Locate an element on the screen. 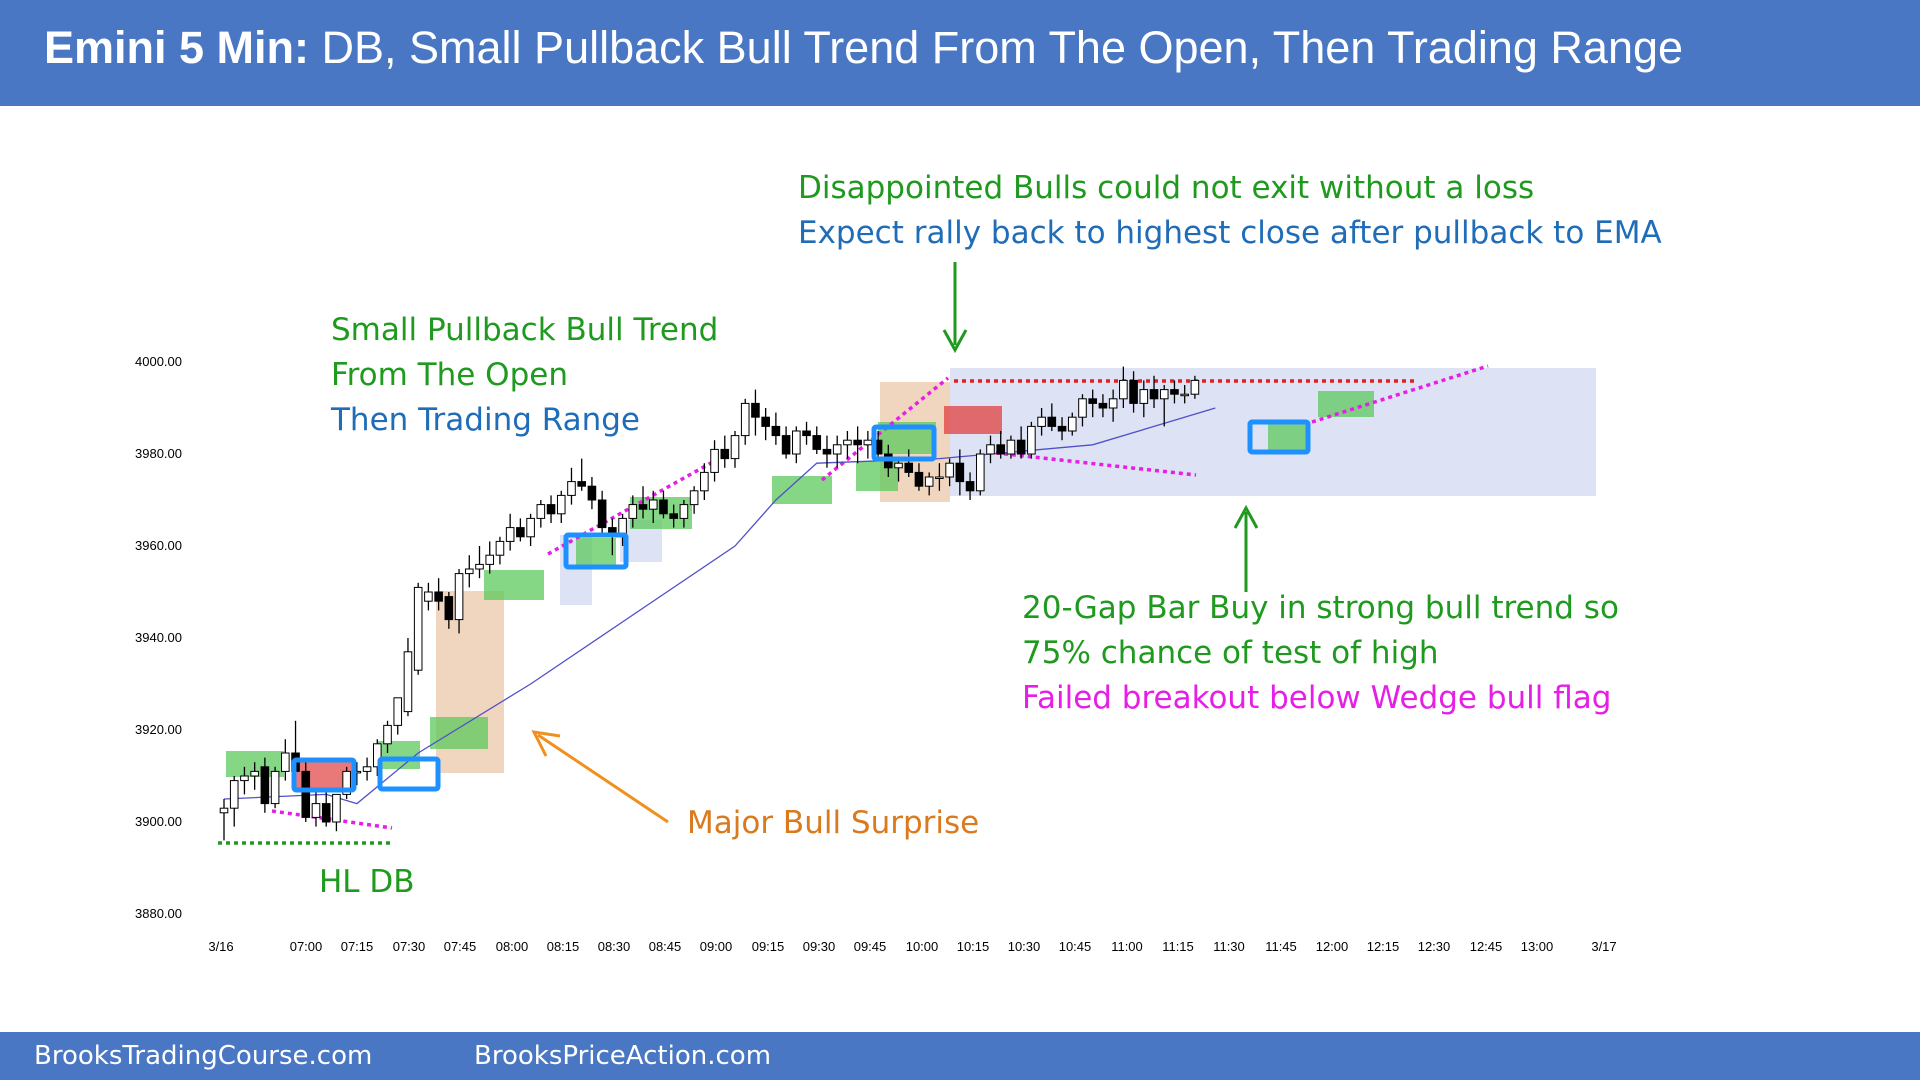 This screenshot has width=1920, height=1080. x-tick-label: 3/16 is located at coordinates (220, 946).